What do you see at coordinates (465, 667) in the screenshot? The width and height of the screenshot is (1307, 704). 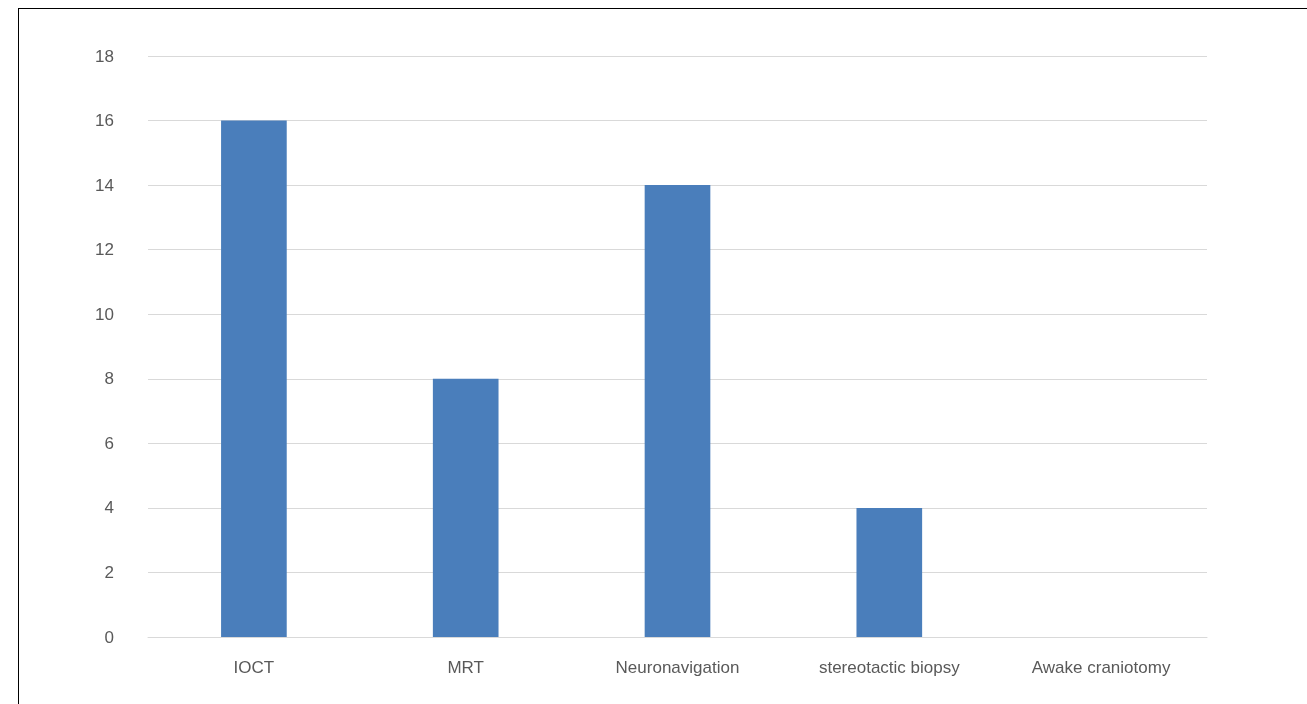 I see `x-tick-label: MRT` at bounding box center [465, 667].